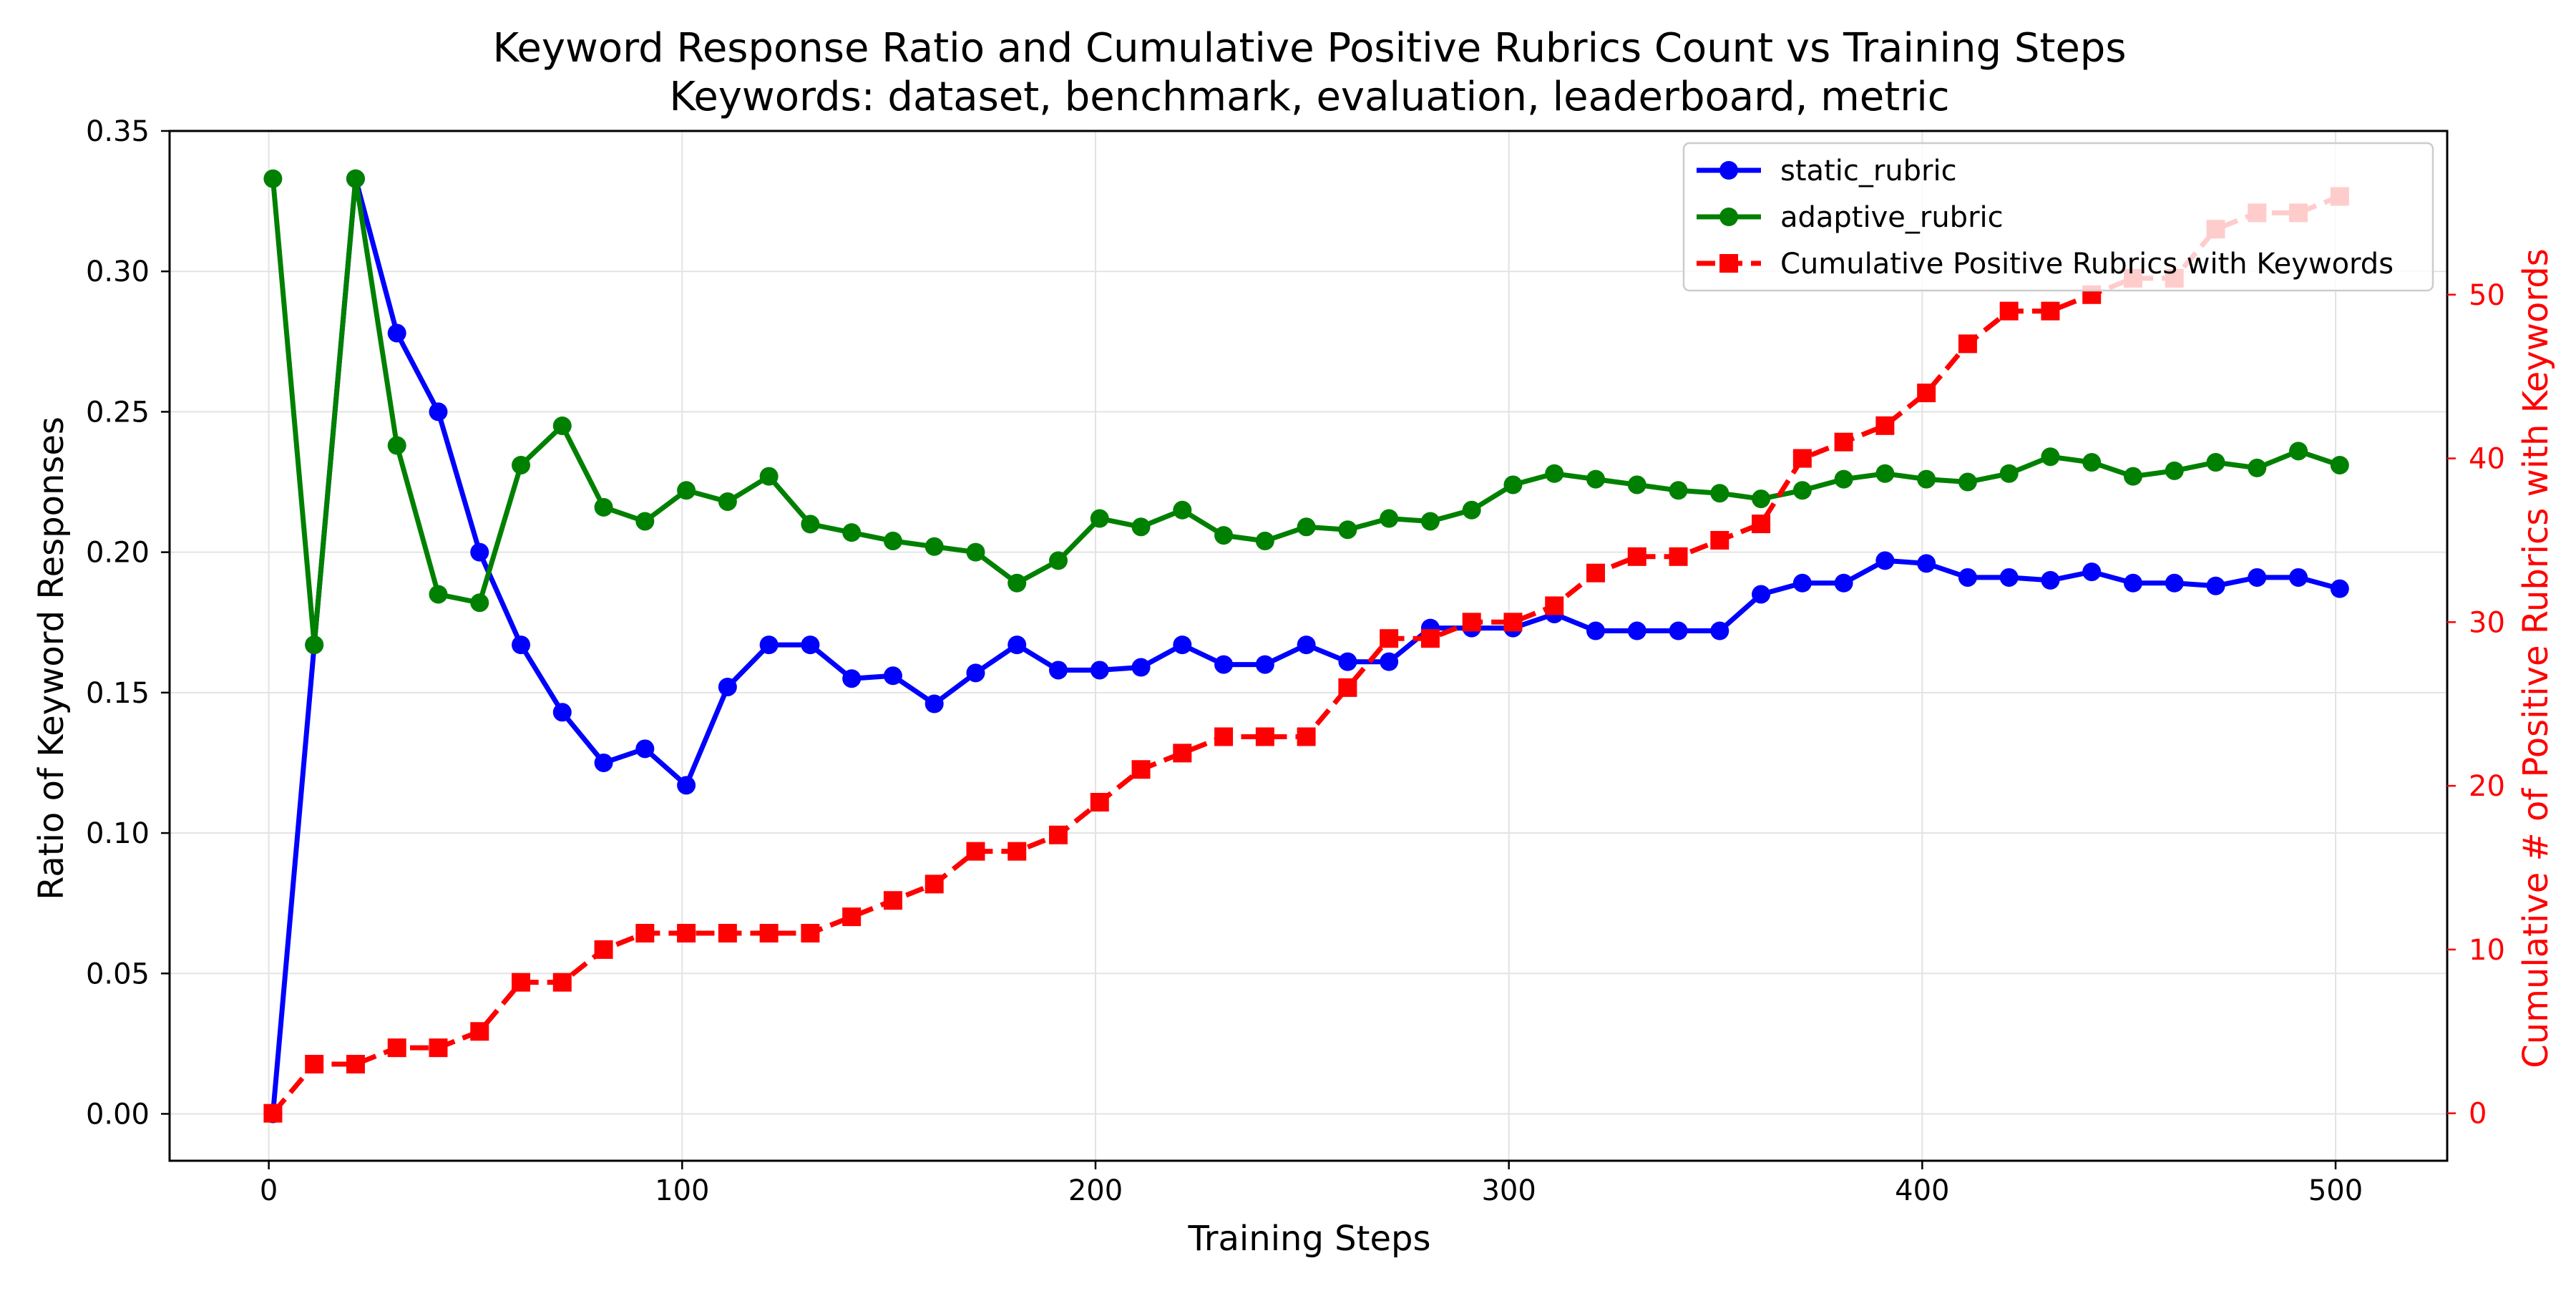 This screenshot has width=2576, height=1291. I want to click on y-right-tick-label: 40, so click(2487, 459).